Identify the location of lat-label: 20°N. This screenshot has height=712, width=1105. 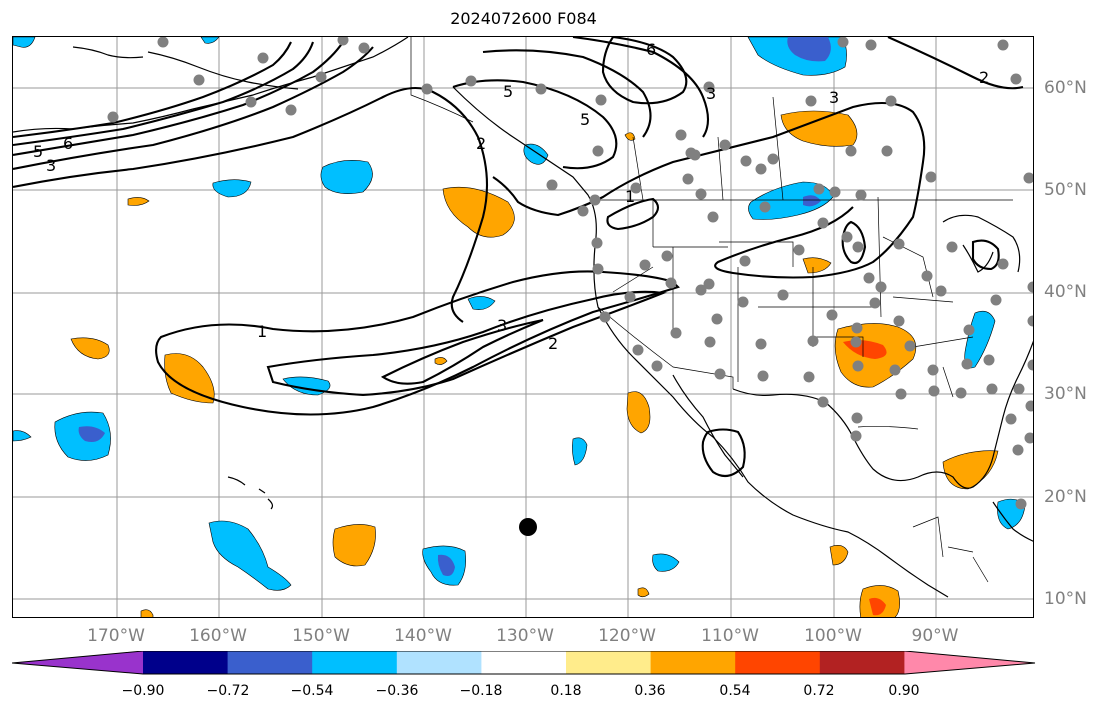
(1065, 497).